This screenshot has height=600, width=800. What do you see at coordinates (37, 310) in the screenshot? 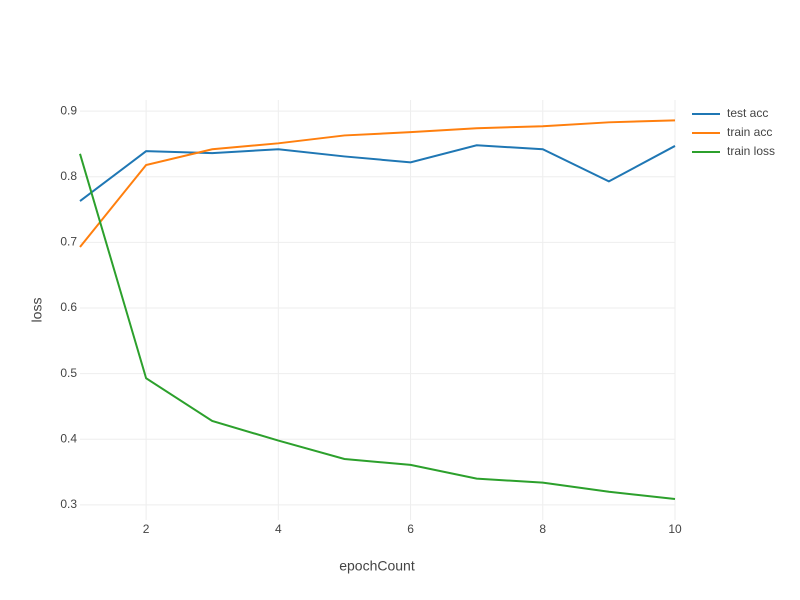
I see `y-axis-title: loss` at bounding box center [37, 310].